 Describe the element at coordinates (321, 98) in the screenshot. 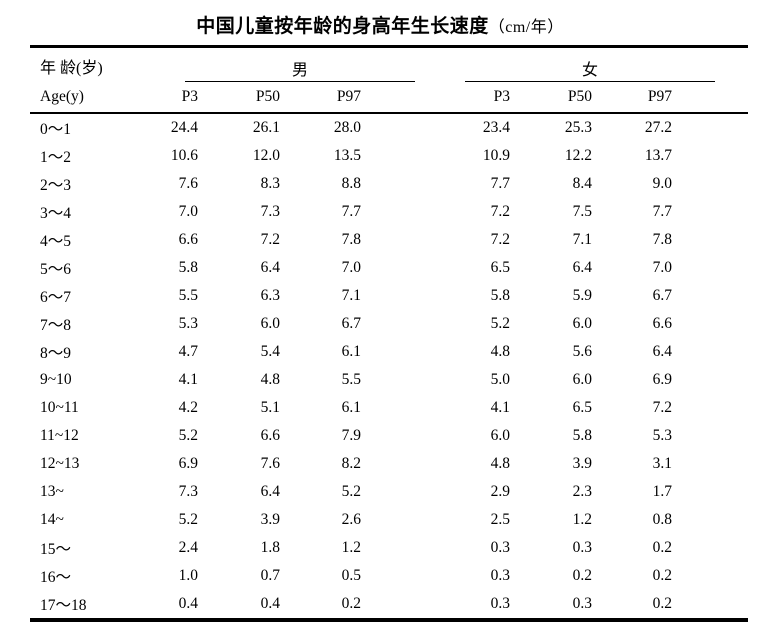

I see `male-p97-header: P97` at that location.